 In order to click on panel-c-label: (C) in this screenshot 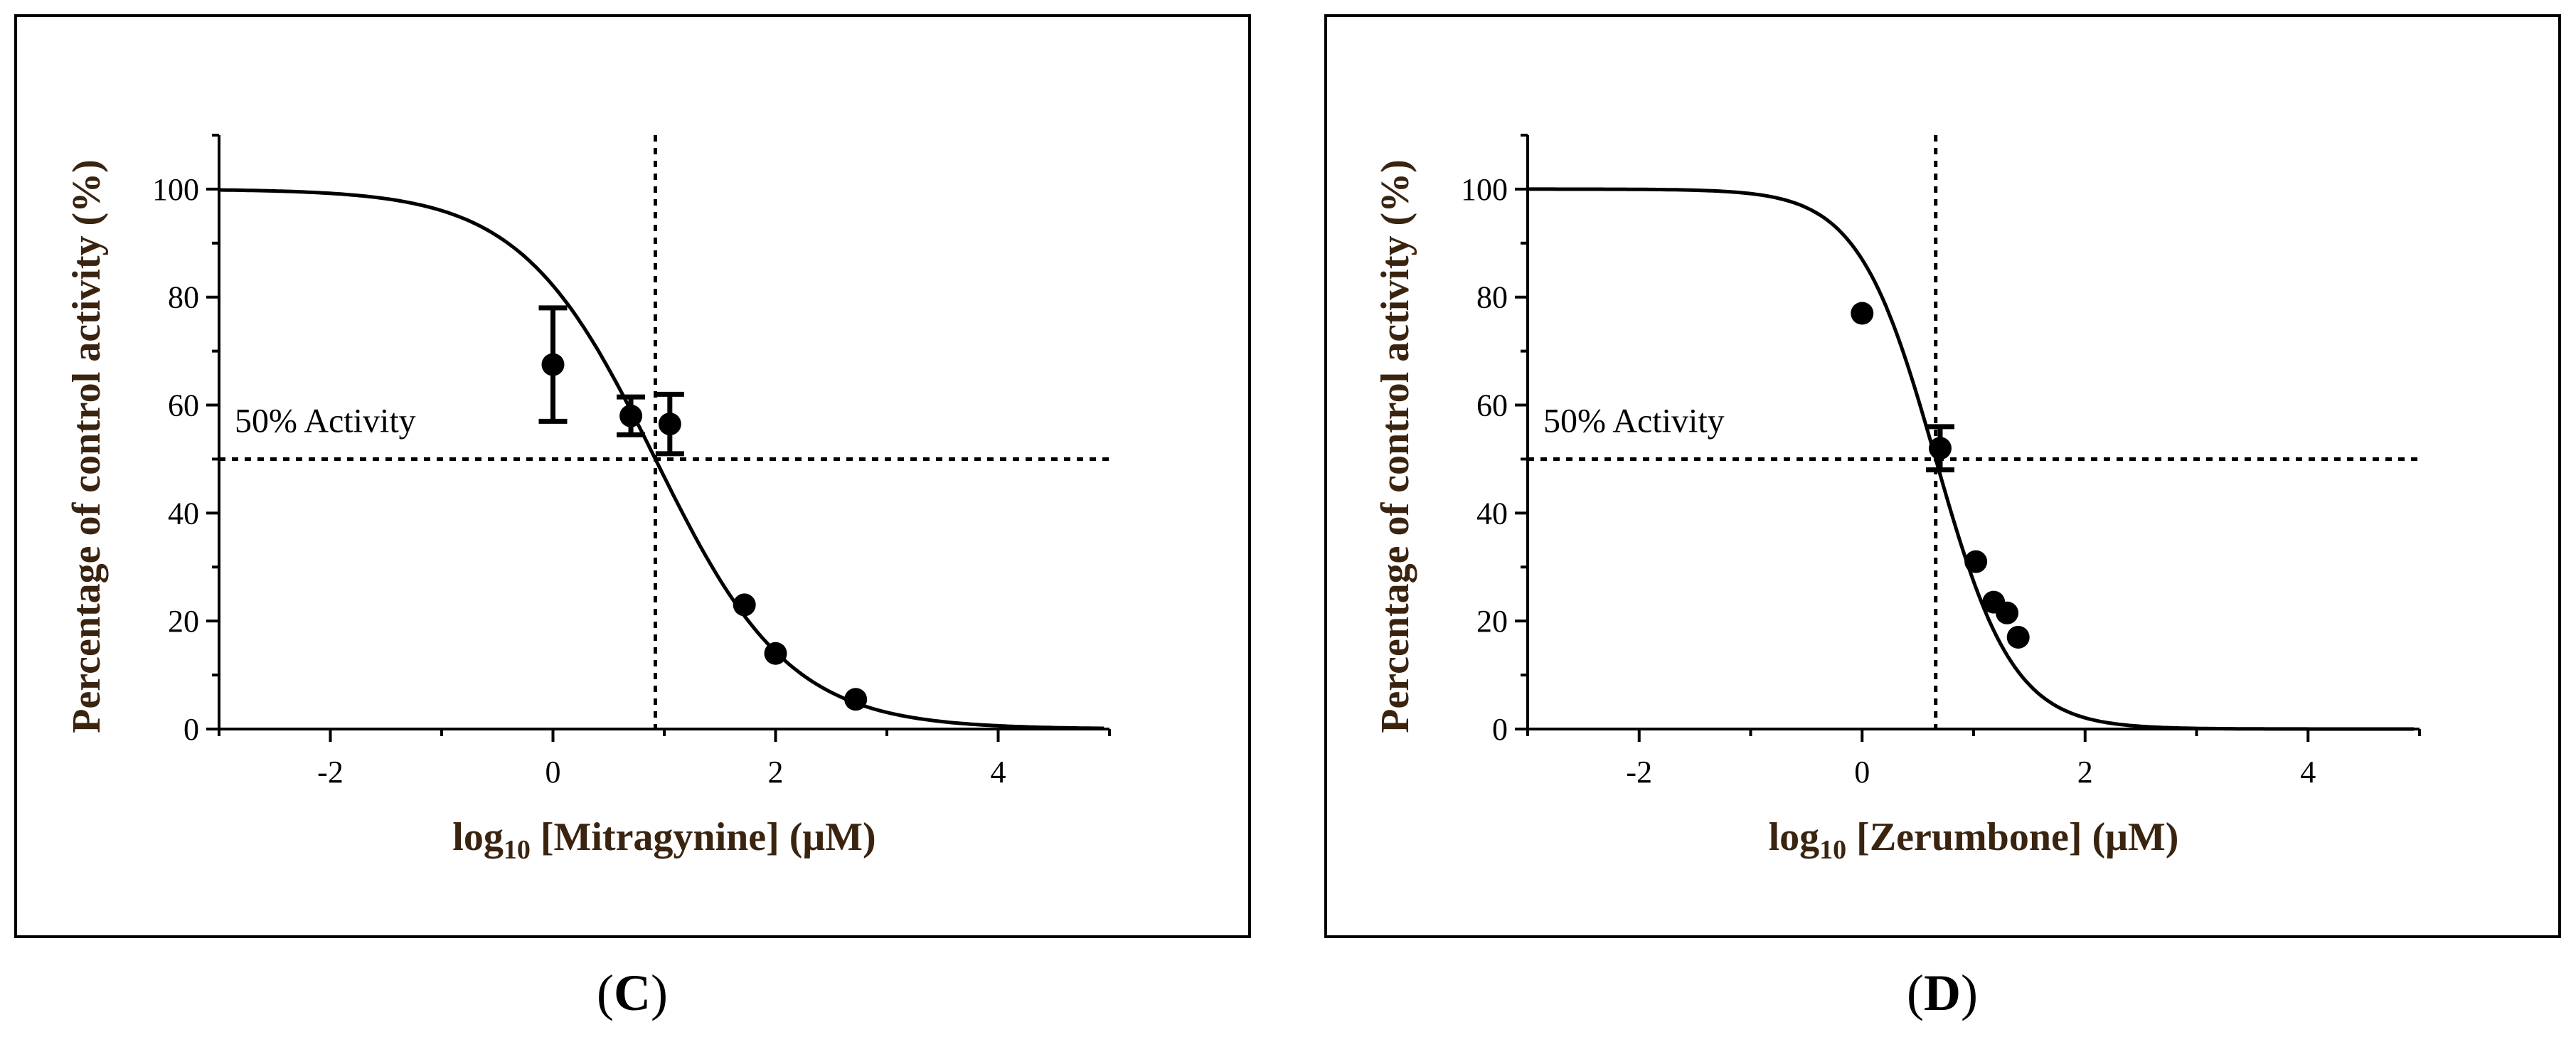, I will do `click(632, 993)`.